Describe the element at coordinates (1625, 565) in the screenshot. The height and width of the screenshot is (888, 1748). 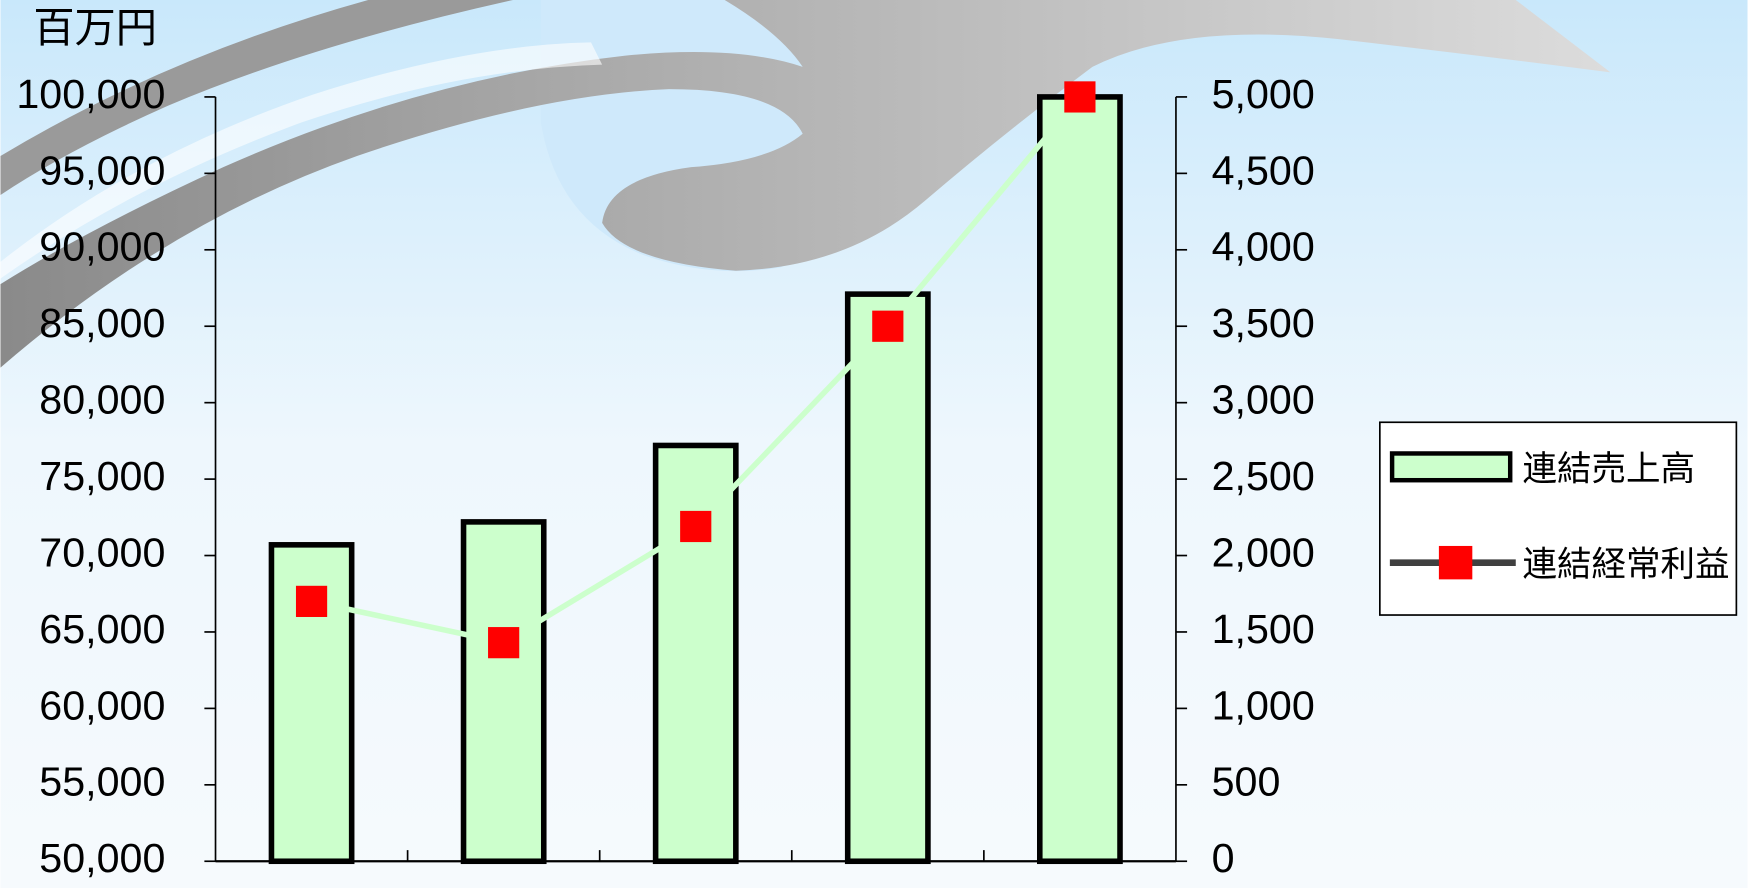
I see `legend-label: 連結経常利益` at that location.